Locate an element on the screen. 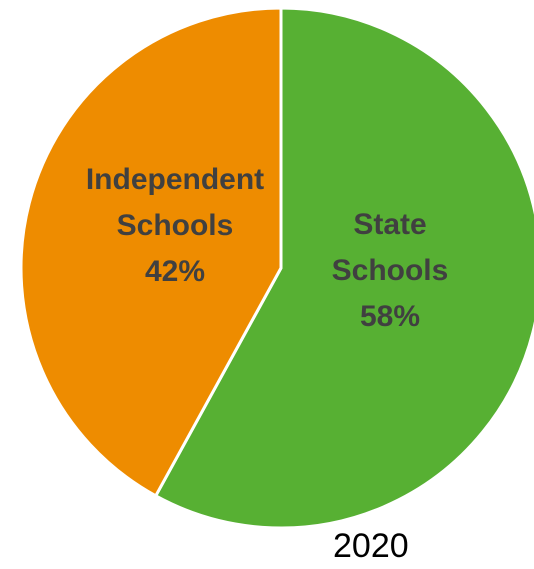  year-label: 2020 is located at coordinates (371, 546).